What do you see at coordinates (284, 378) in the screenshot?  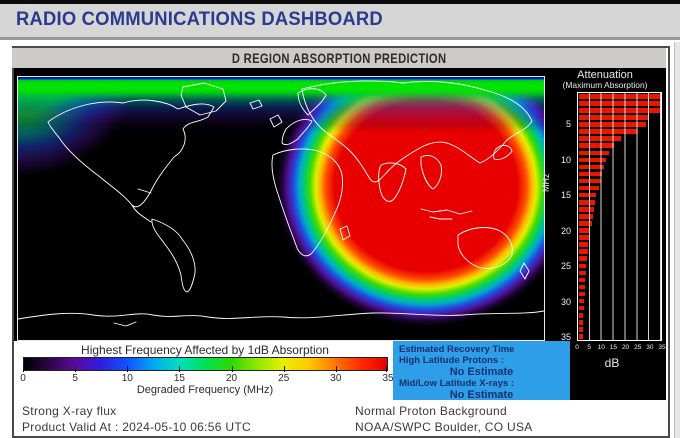 I see `colorbar-tick-label: 25` at bounding box center [284, 378].